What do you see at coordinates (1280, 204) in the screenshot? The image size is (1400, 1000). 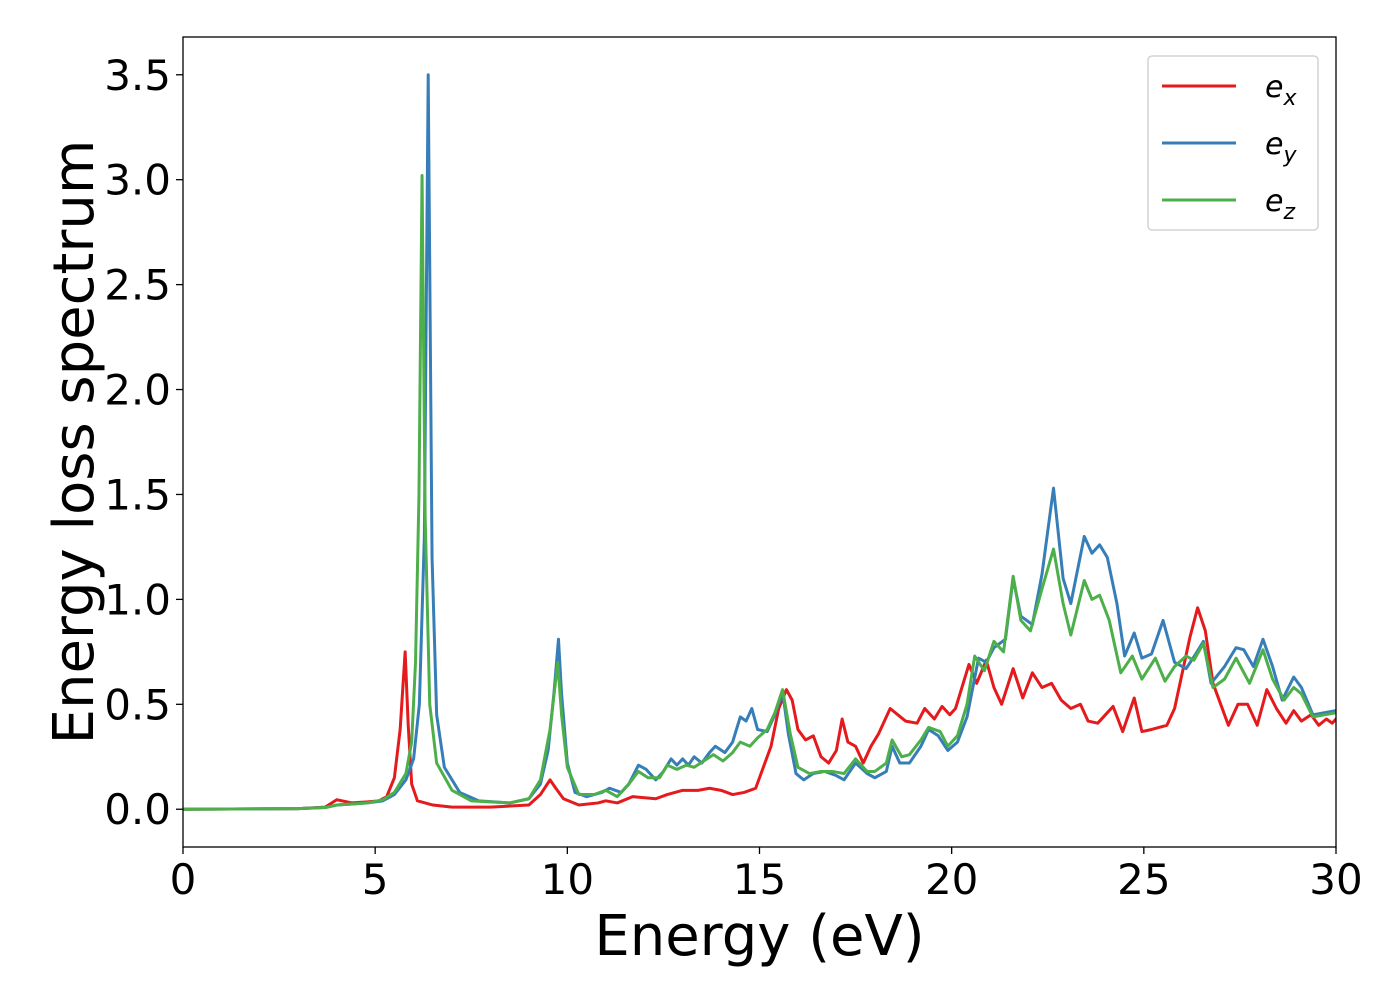 I see `legend-label-e-z: ez` at bounding box center [1280, 204].